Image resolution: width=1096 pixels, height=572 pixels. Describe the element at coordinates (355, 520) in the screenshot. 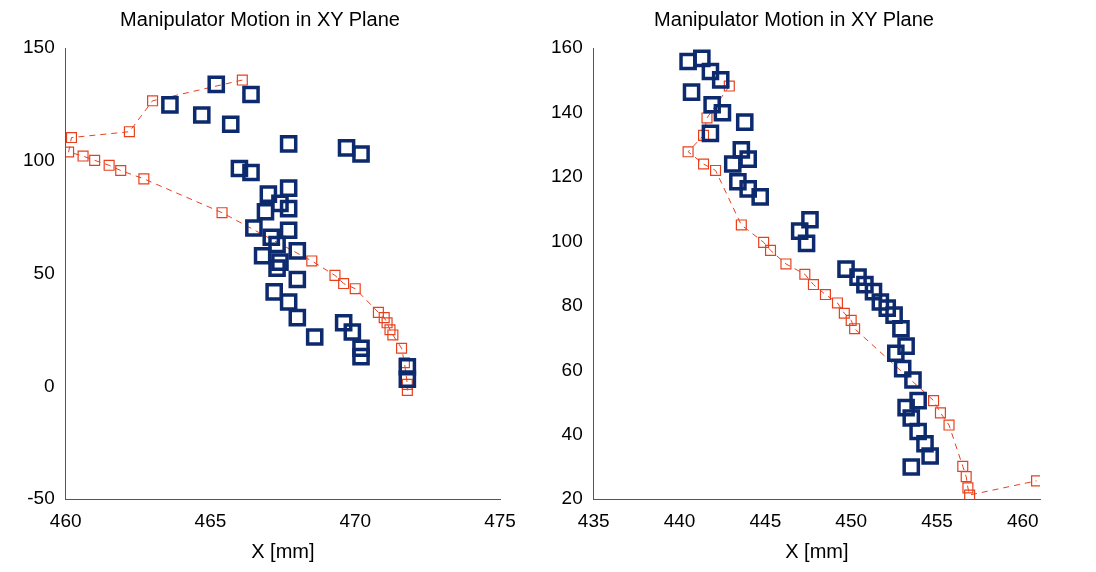

I see `x-tick-label: 470` at that location.